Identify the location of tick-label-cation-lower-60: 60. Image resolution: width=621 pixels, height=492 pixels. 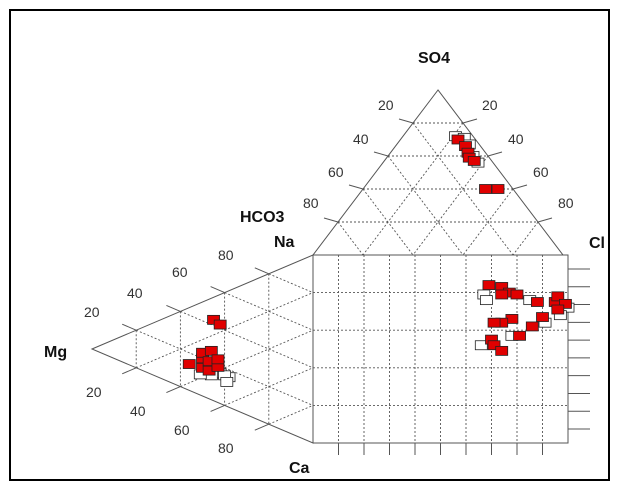
(182, 430).